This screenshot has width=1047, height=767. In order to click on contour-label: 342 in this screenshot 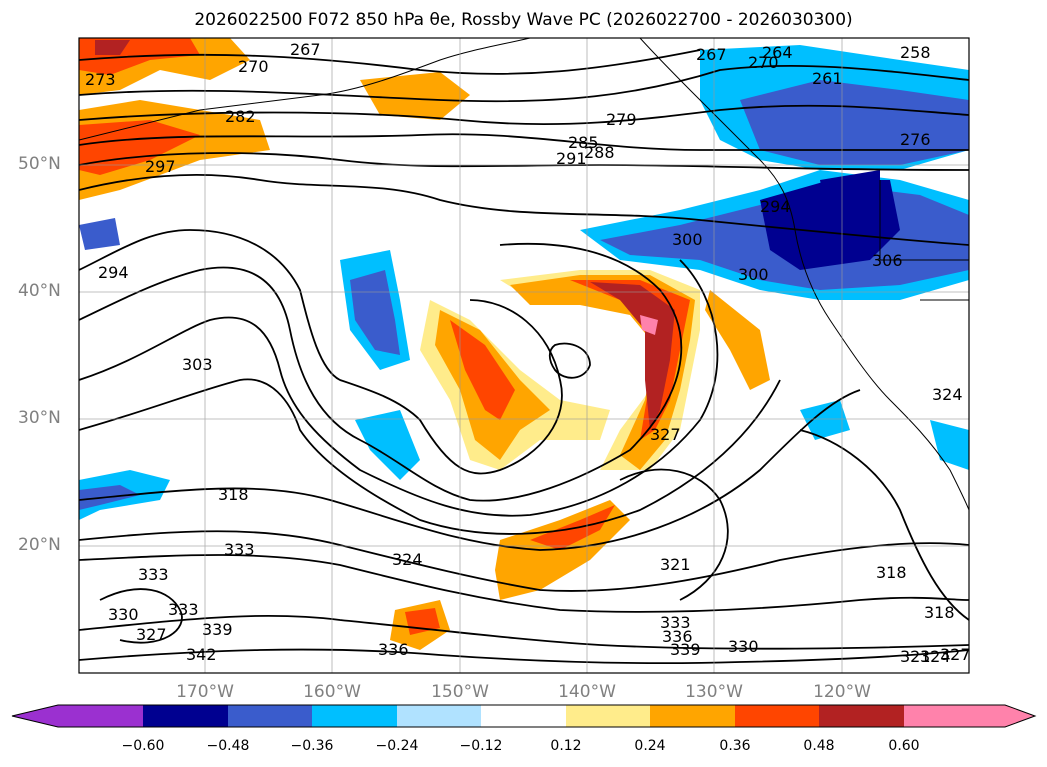, I will do `click(201, 654)`.